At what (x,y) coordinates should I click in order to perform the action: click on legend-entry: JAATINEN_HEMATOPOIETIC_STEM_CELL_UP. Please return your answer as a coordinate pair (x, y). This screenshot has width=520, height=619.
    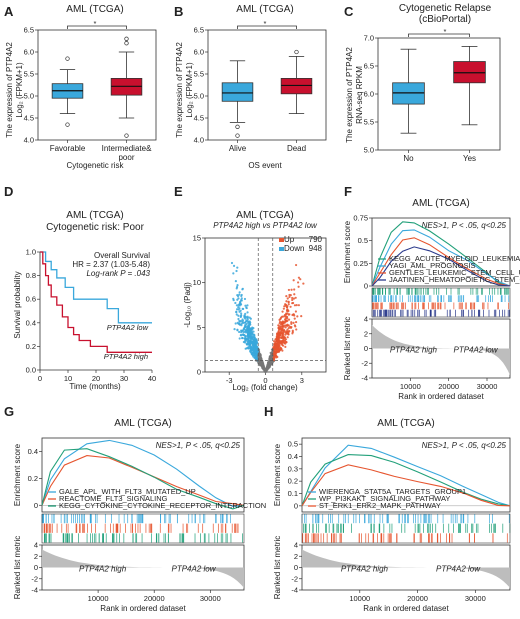
    Looking at the image, I should click on (454, 279).